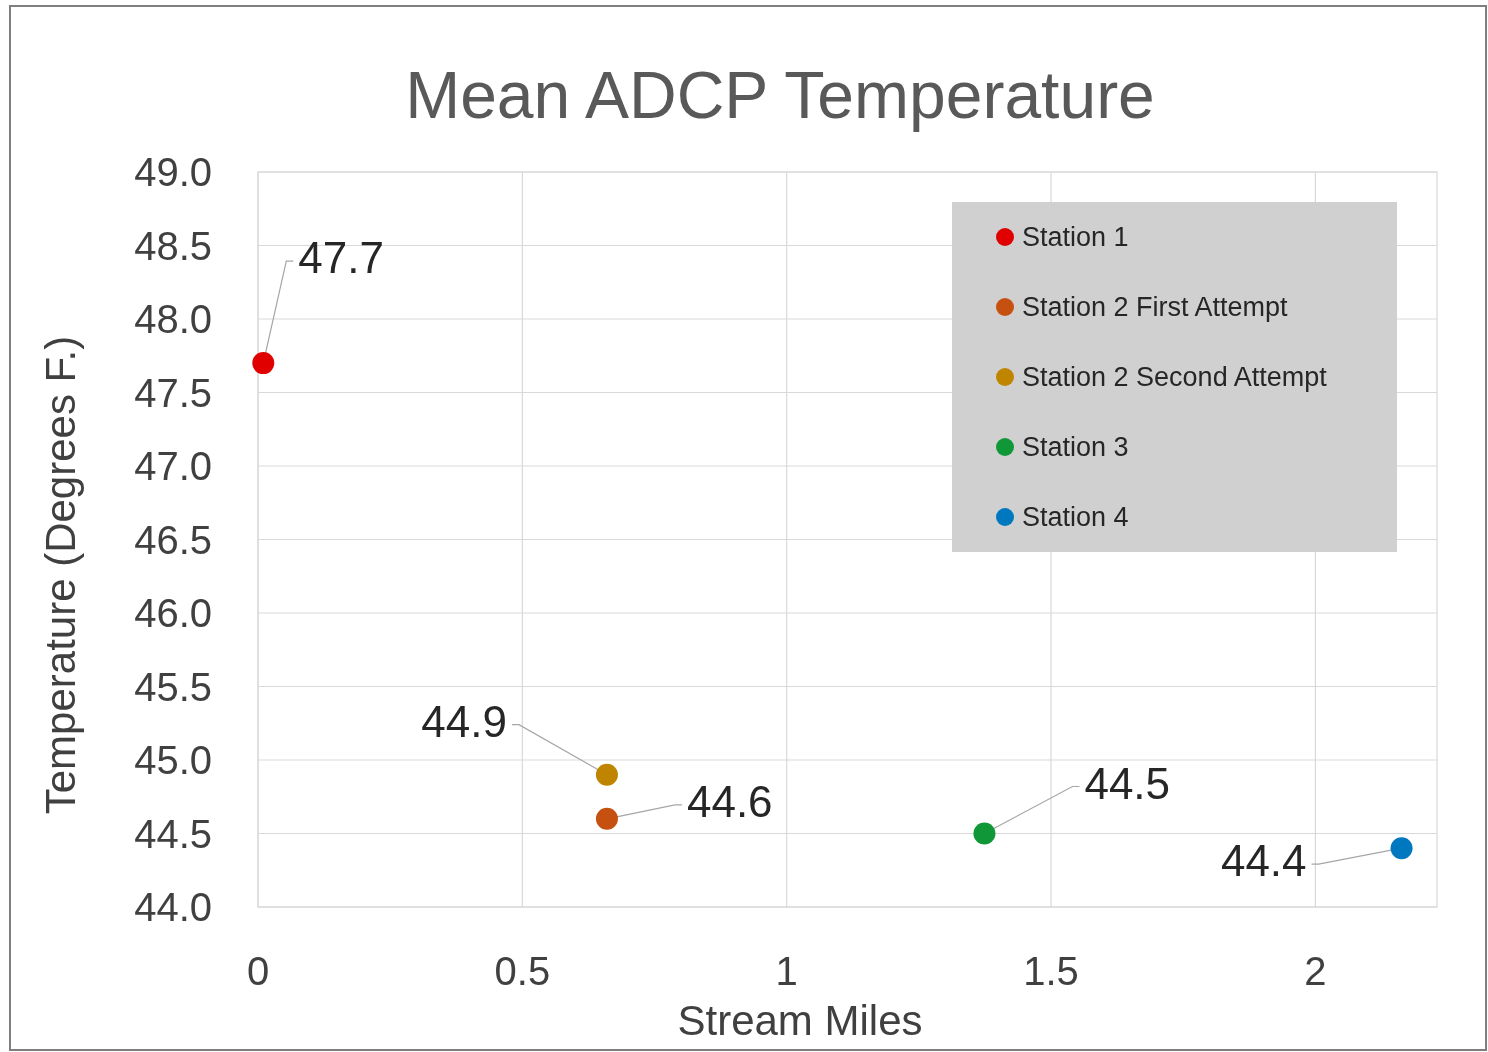 This screenshot has width=1488, height=1052. What do you see at coordinates (173, 319) in the screenshot?
I see `y-tick-label: 48.0` at bounding box center [173, 319].